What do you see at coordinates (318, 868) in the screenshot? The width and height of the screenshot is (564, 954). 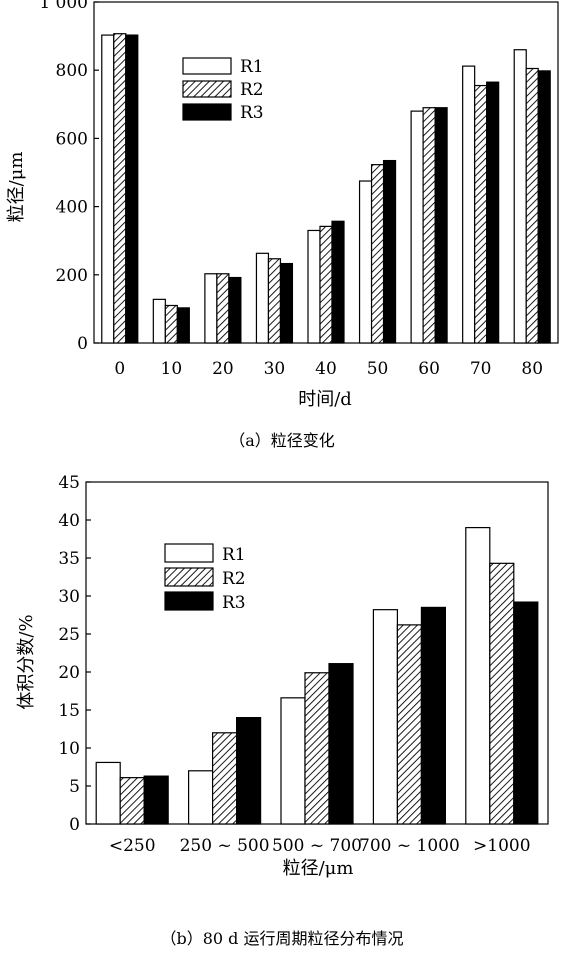 I see `x-axis-label-b: 粒径/μm` at bounding box center [318, 868].